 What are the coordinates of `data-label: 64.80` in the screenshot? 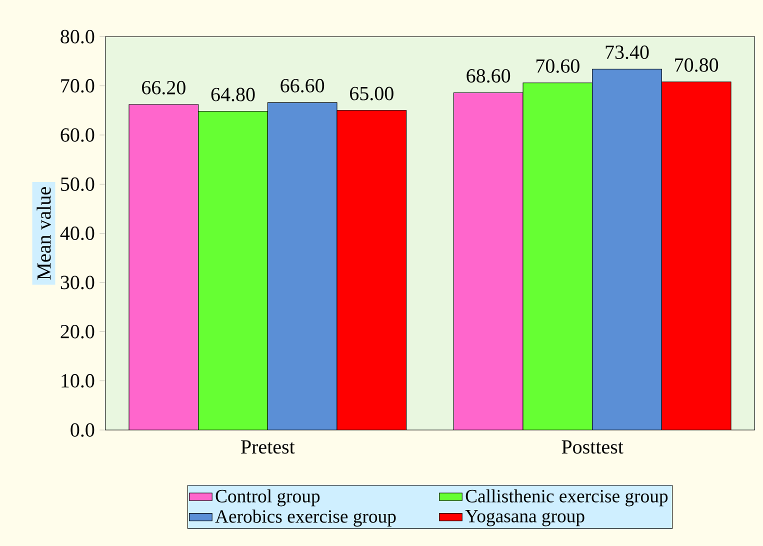 It's located at (233, 95).